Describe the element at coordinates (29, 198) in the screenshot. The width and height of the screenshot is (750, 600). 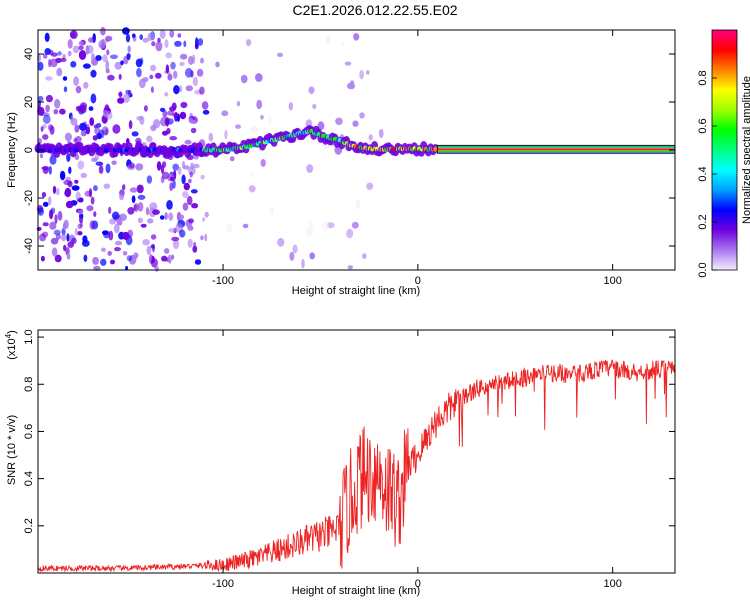
I see `y-tick-label: -20` at that location.